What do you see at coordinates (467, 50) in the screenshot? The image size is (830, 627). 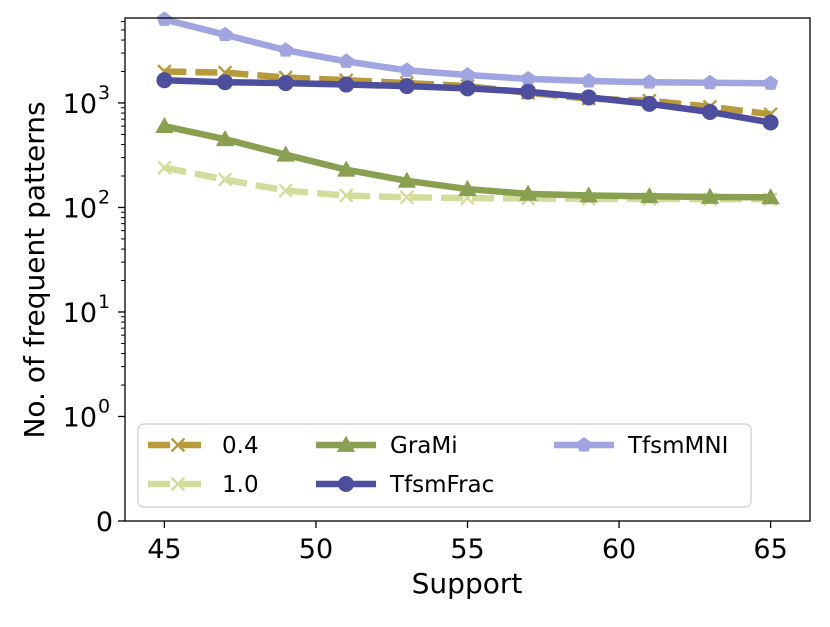 I see `series-tfsmmni` at bounding box center [467, 50].